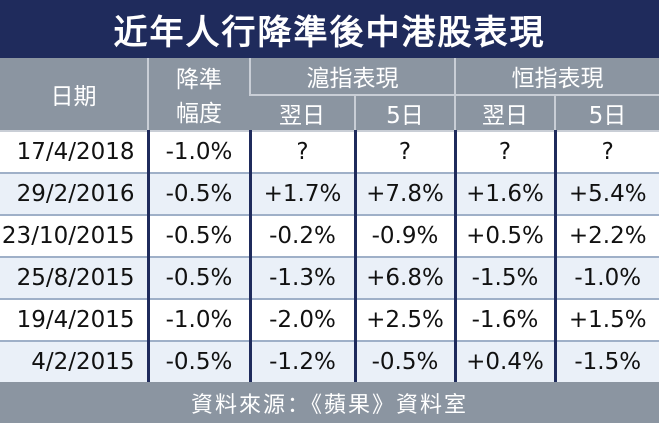  I want to click on table-row: 19/4/2015 -1.0% -2.0% +2.5% -1.6% +1.5%, so click(329, 320).